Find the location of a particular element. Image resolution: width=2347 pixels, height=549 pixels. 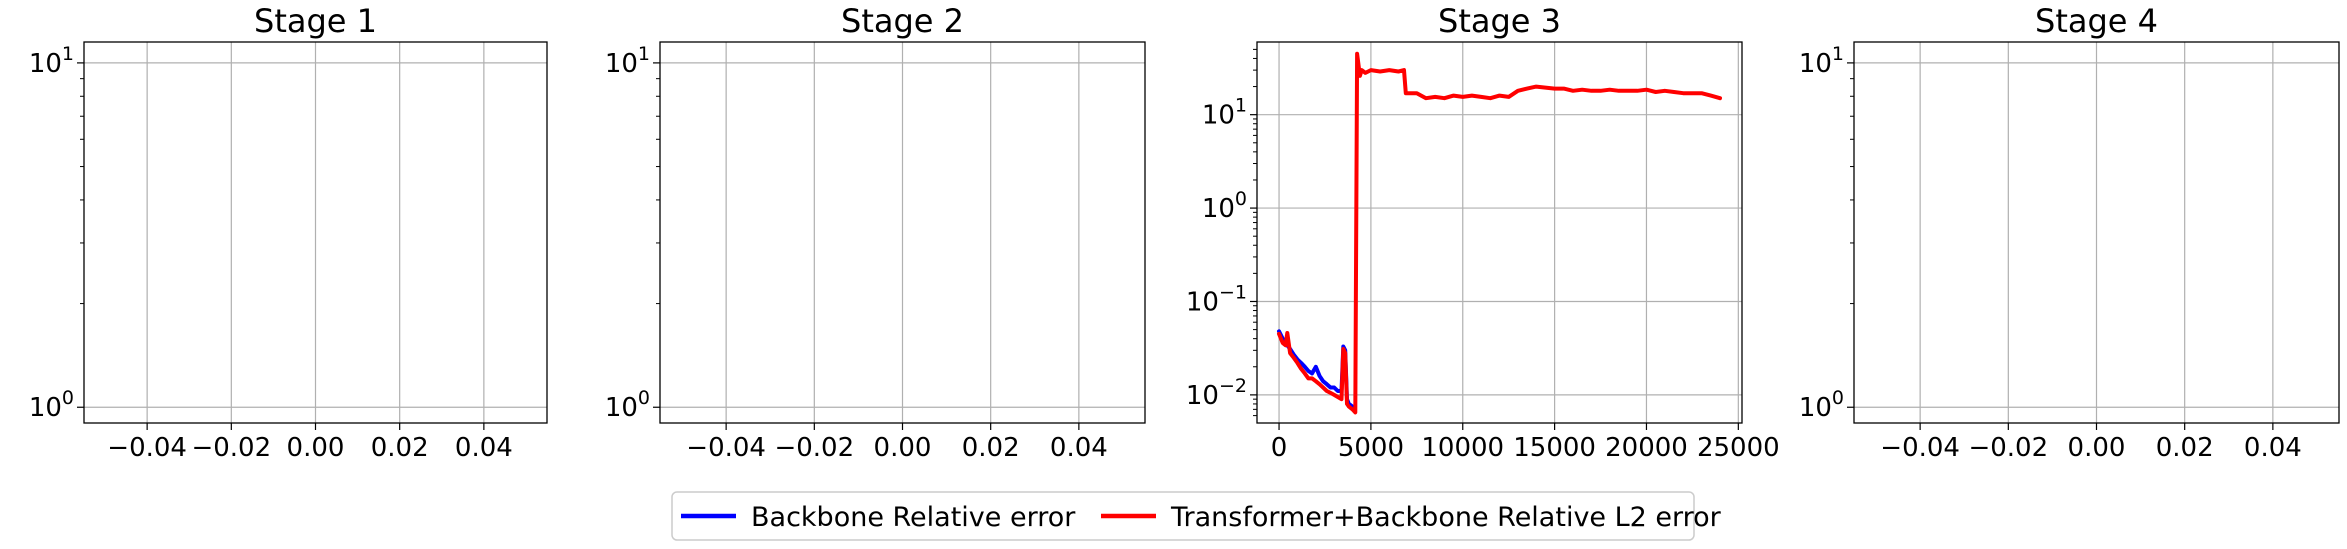

legend-frame is located at coordinates (1183, 516).